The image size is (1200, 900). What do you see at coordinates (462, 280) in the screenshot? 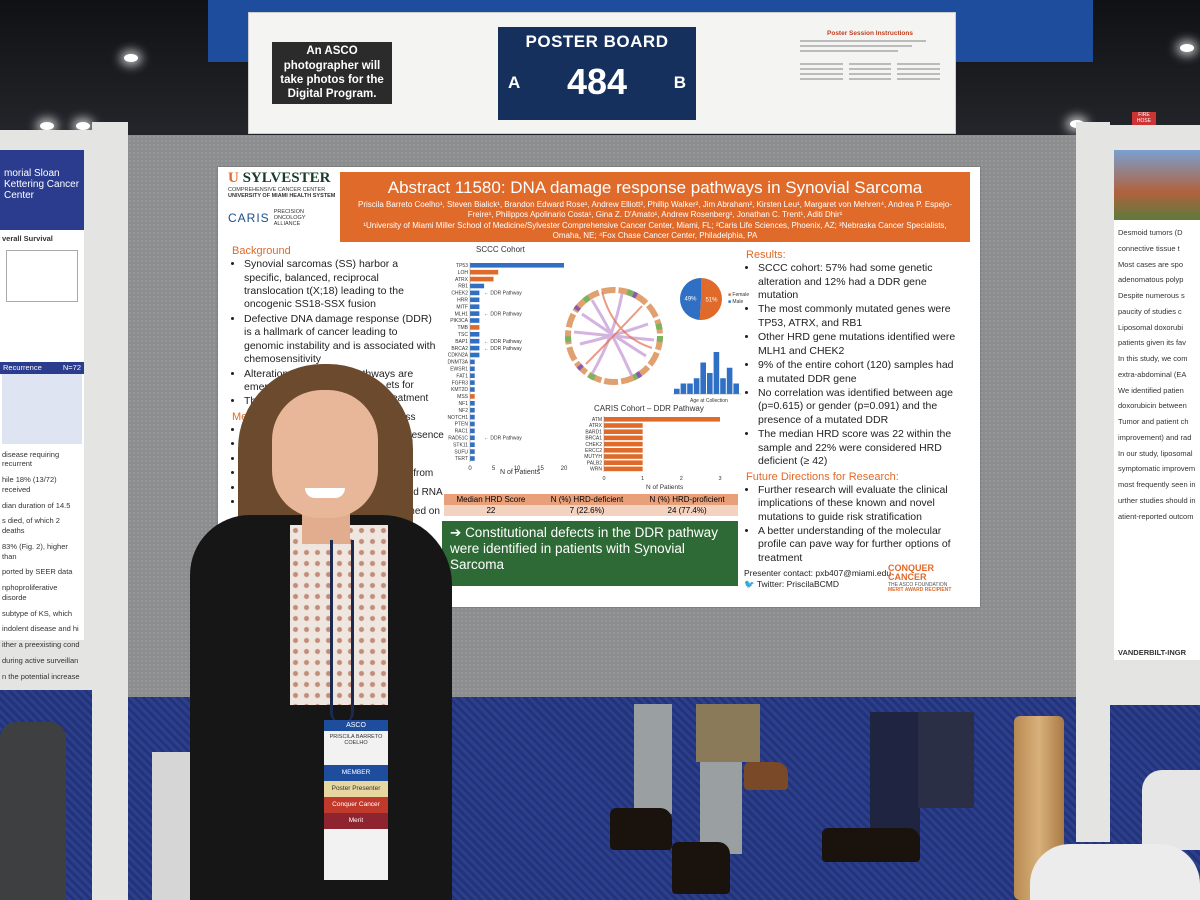
I see `sccc-category-label: ATRX` at bounding box center [462, 280].